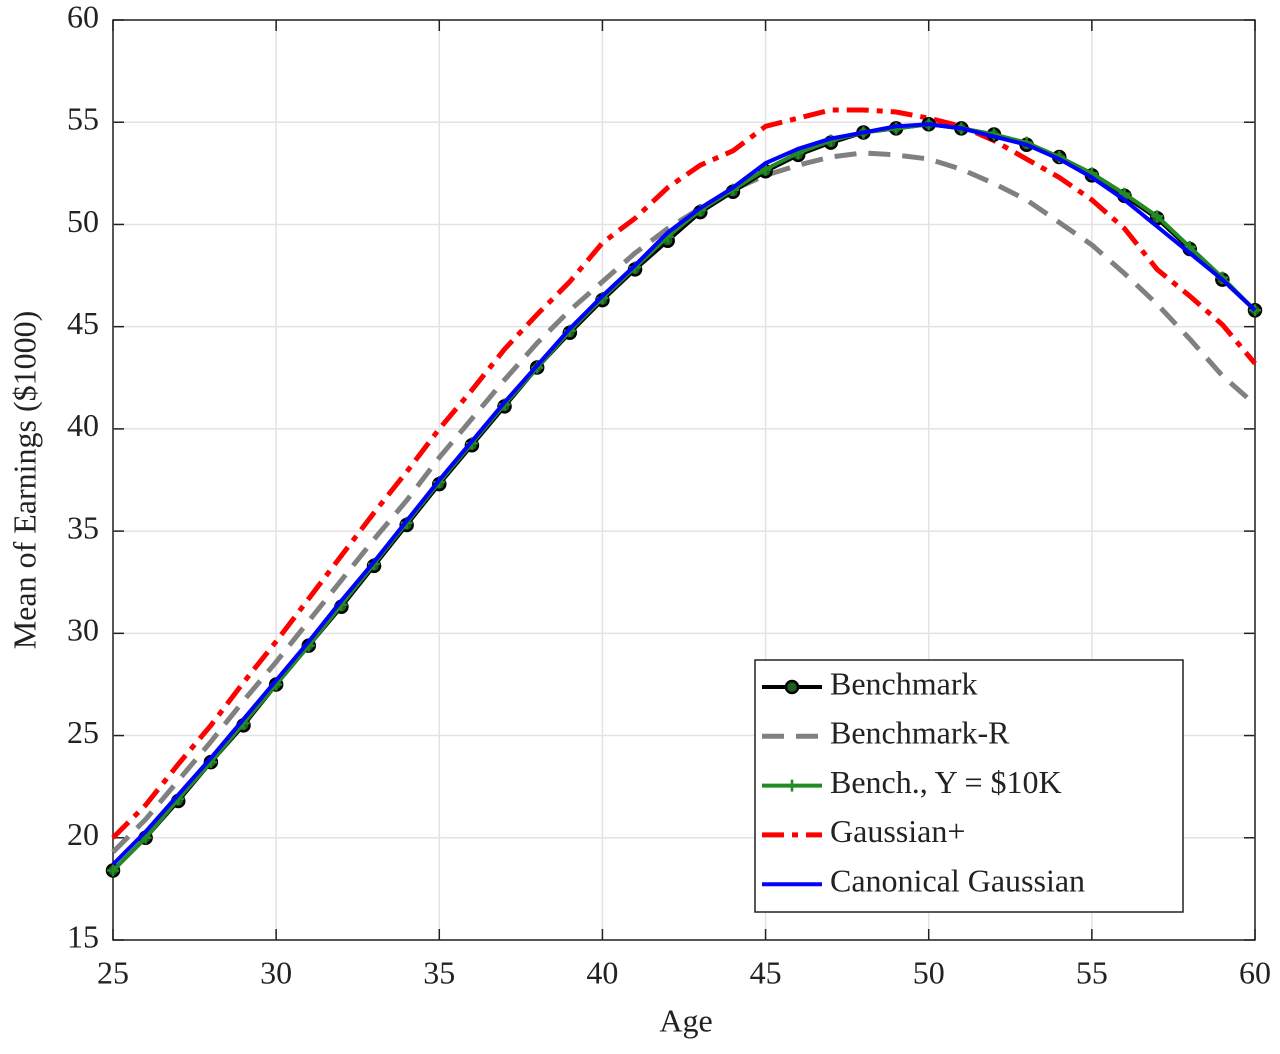 The width and height of the screenshot is (1280, 1054). What do you see at coordinates (957, 881) in the screenshot?
I see `legend-label: Canonical Gaussian` at bounding box center [957, 881].